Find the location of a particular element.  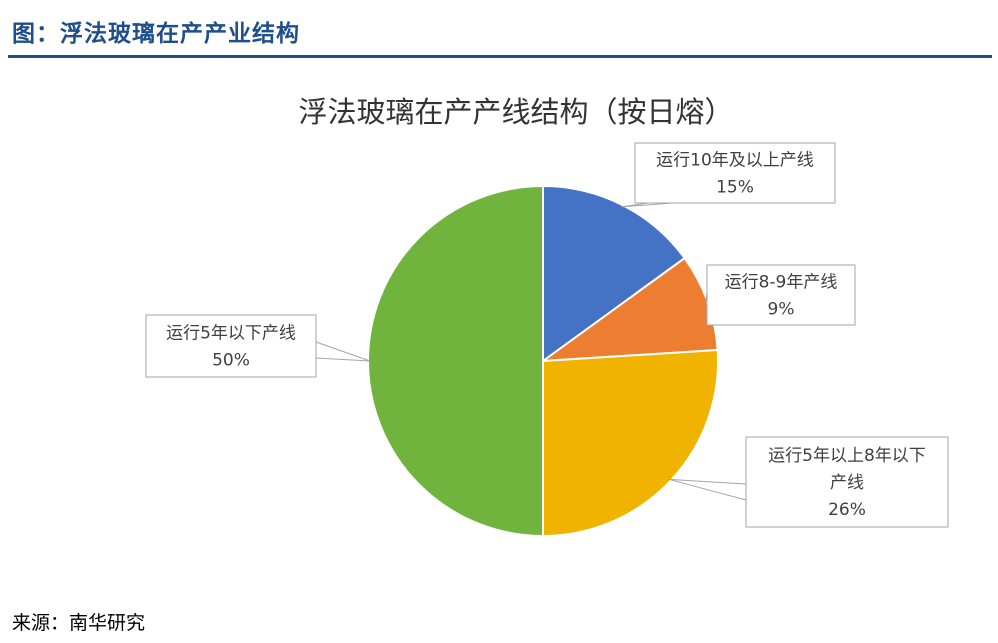

header-divider is located at coordinates (500, 56).